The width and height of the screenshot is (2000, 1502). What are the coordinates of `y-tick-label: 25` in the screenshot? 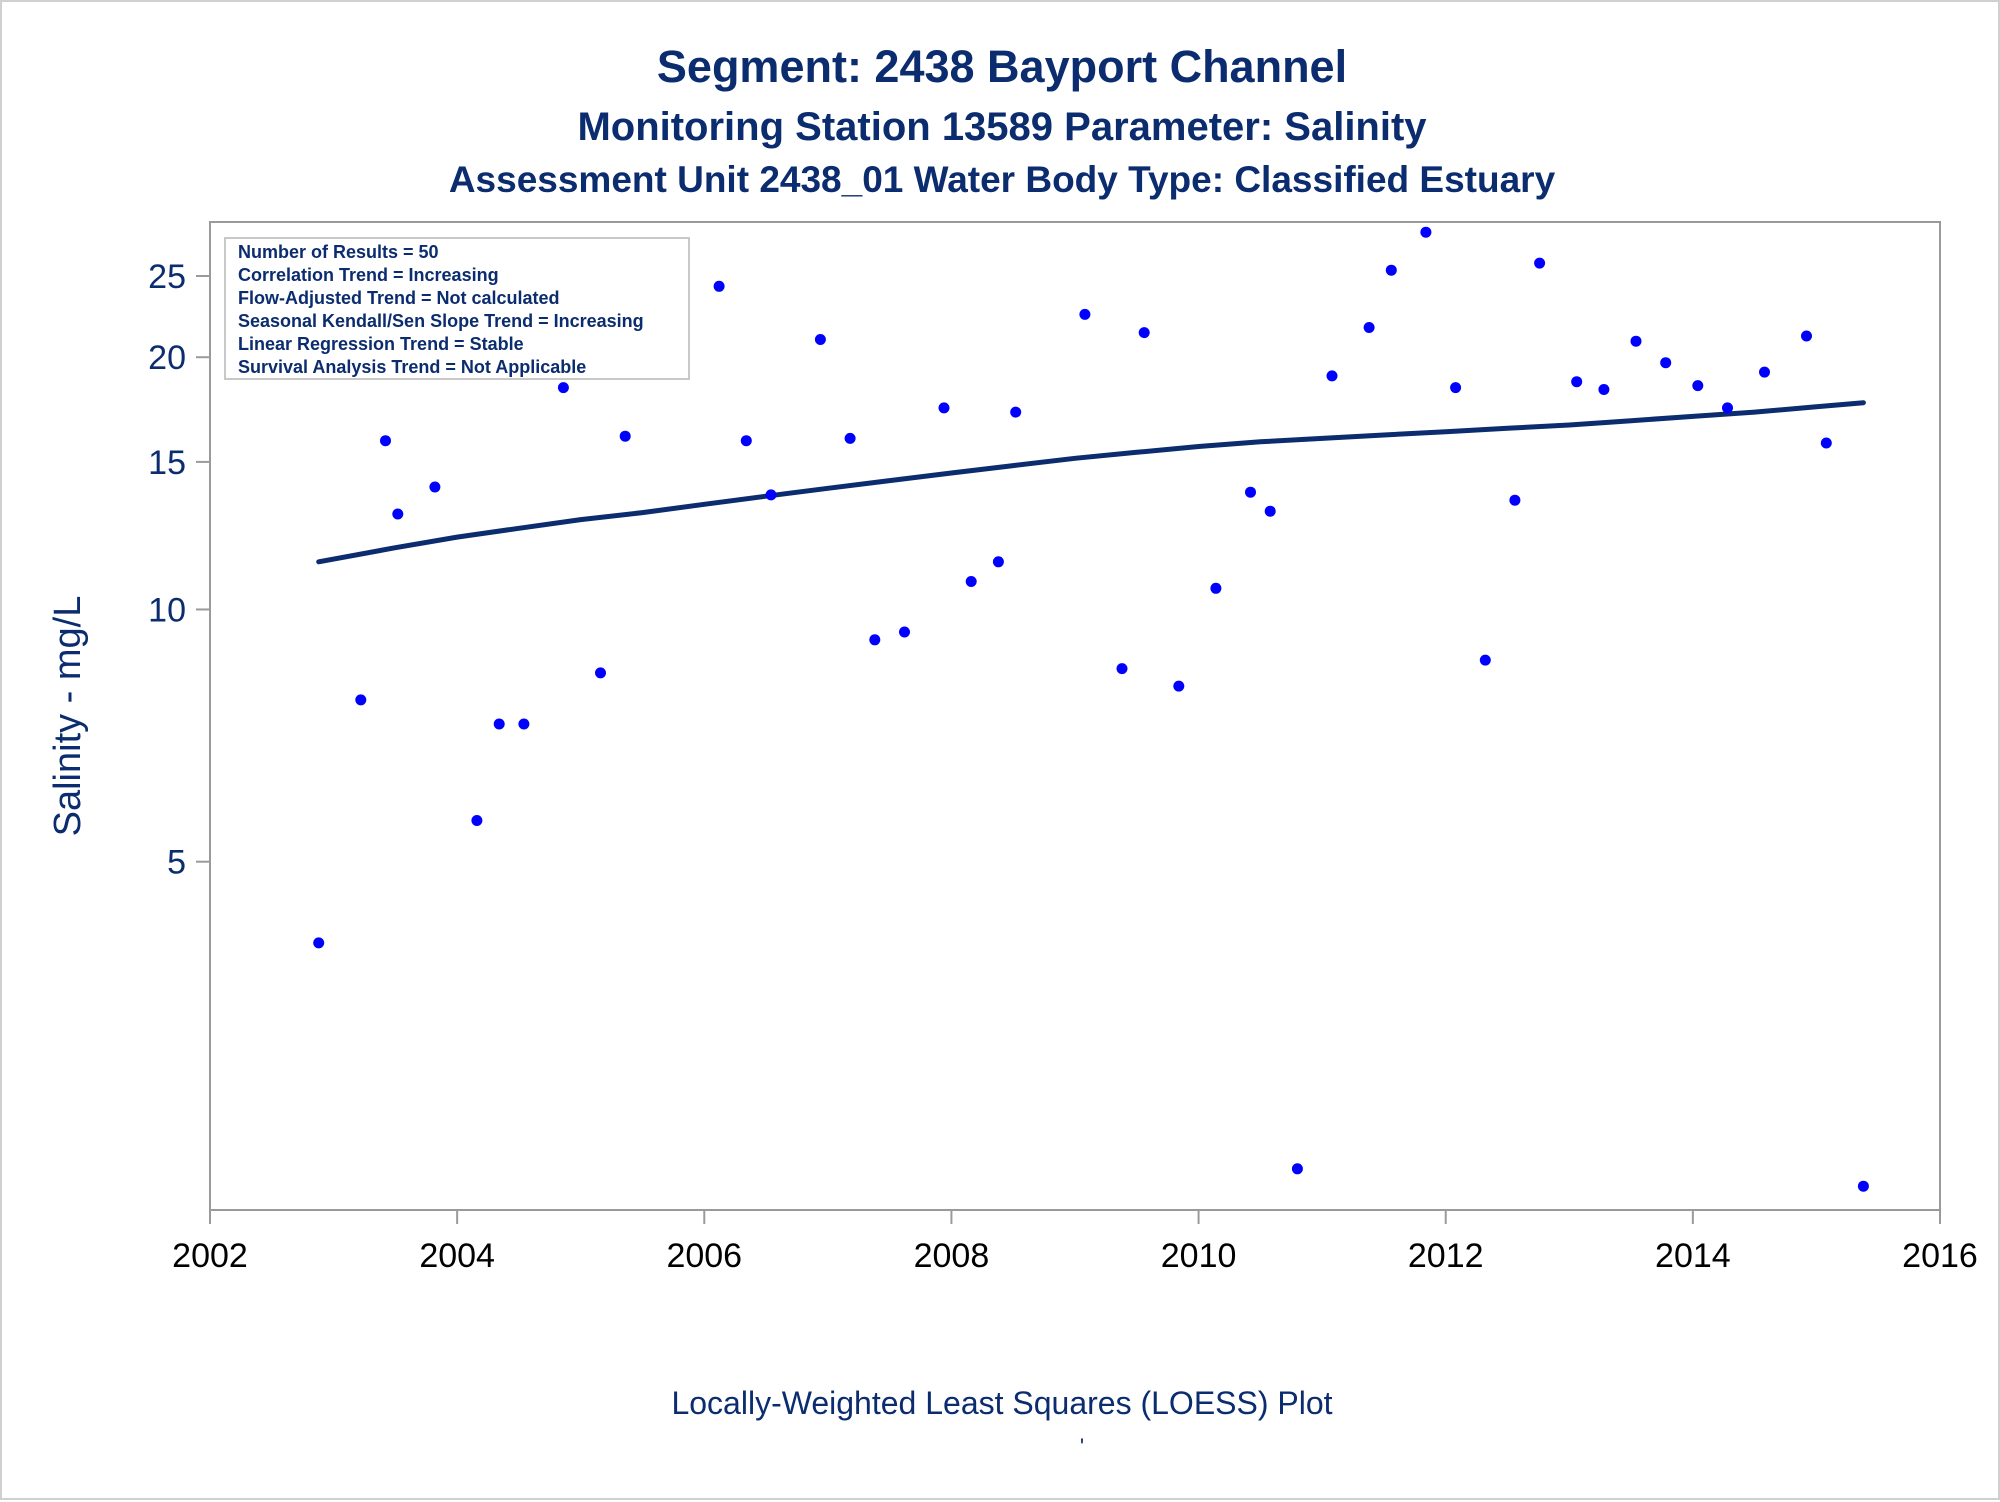 It's located at (167, 277).